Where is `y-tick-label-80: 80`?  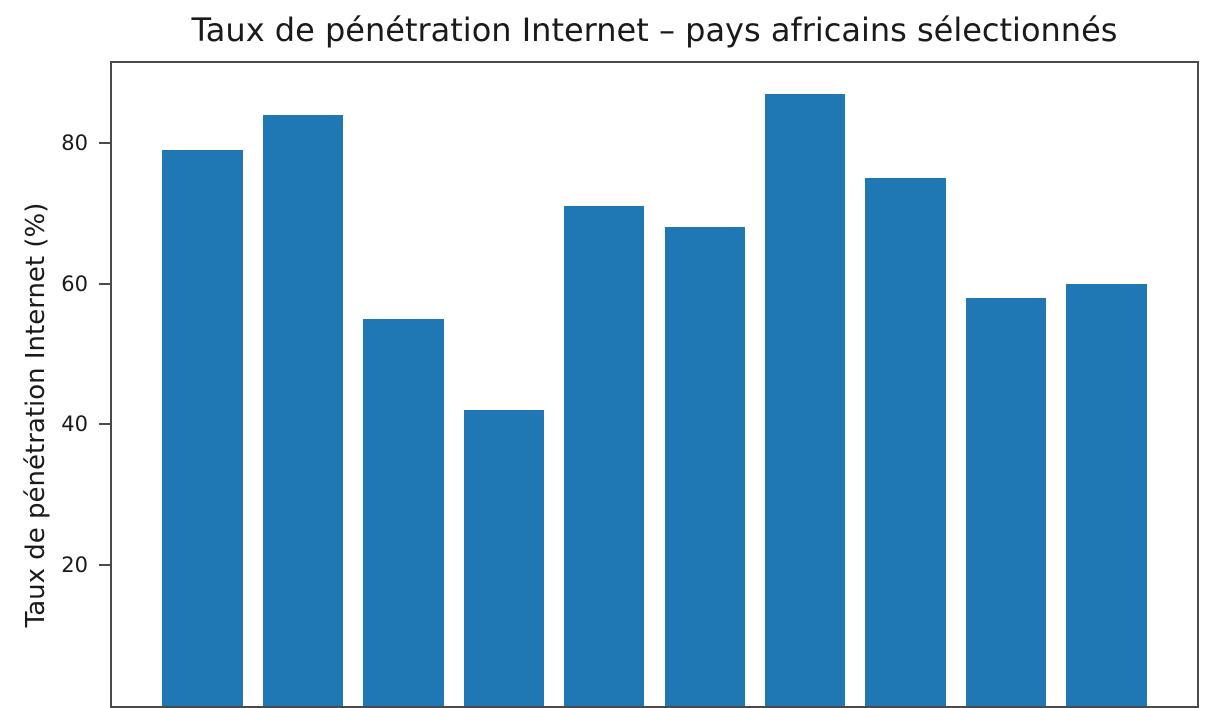
y-tick-label-80: 80 is located at coordinates (74, 142).